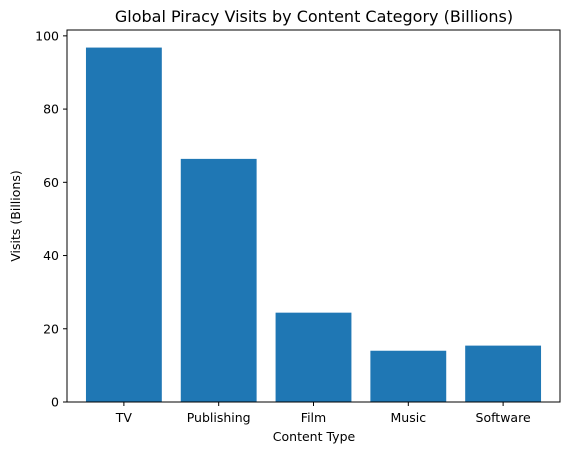  Describe the element at coordinates (313, 417) in the screenshot. I see `x-tick-label: Film` at that location.